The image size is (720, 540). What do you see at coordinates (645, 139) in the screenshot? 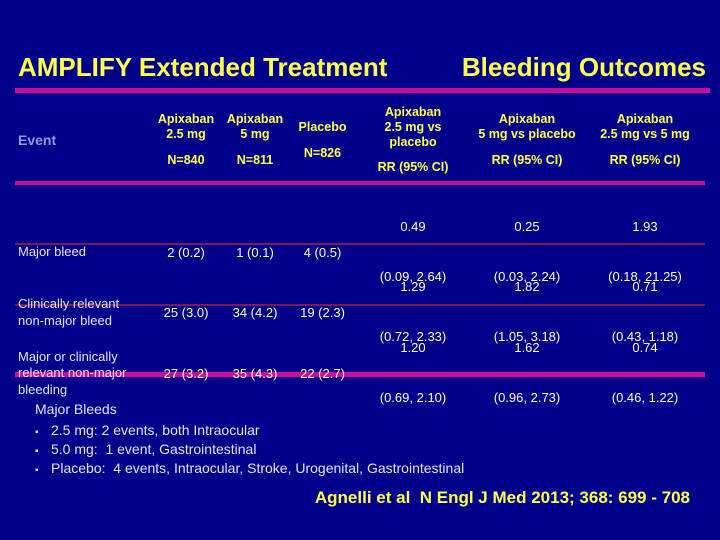
I see `column-header-2-5mg-vs-5mg: Apixaban 2.5 mg vs 5 mg RR (95% CI)` at bounding box center [645, 139].